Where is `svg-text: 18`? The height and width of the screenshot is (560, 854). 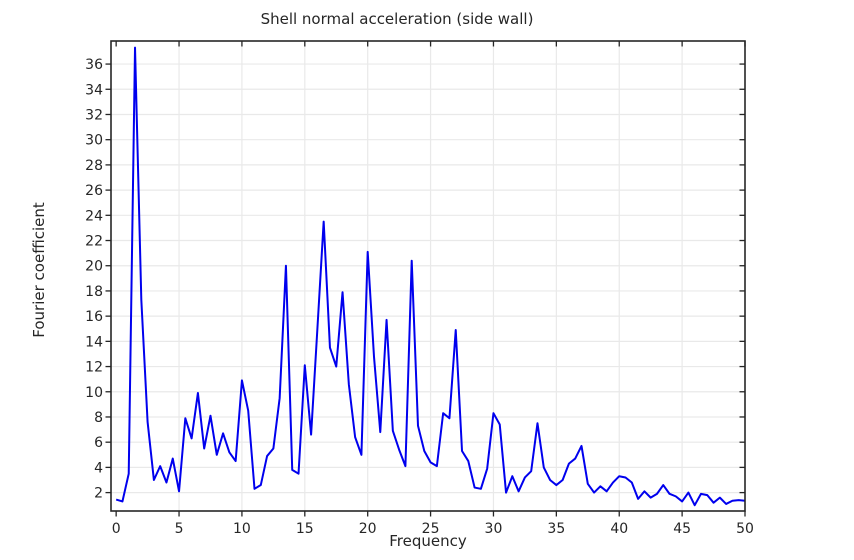 svg-text: 18 is located at coordinates (94, 292).